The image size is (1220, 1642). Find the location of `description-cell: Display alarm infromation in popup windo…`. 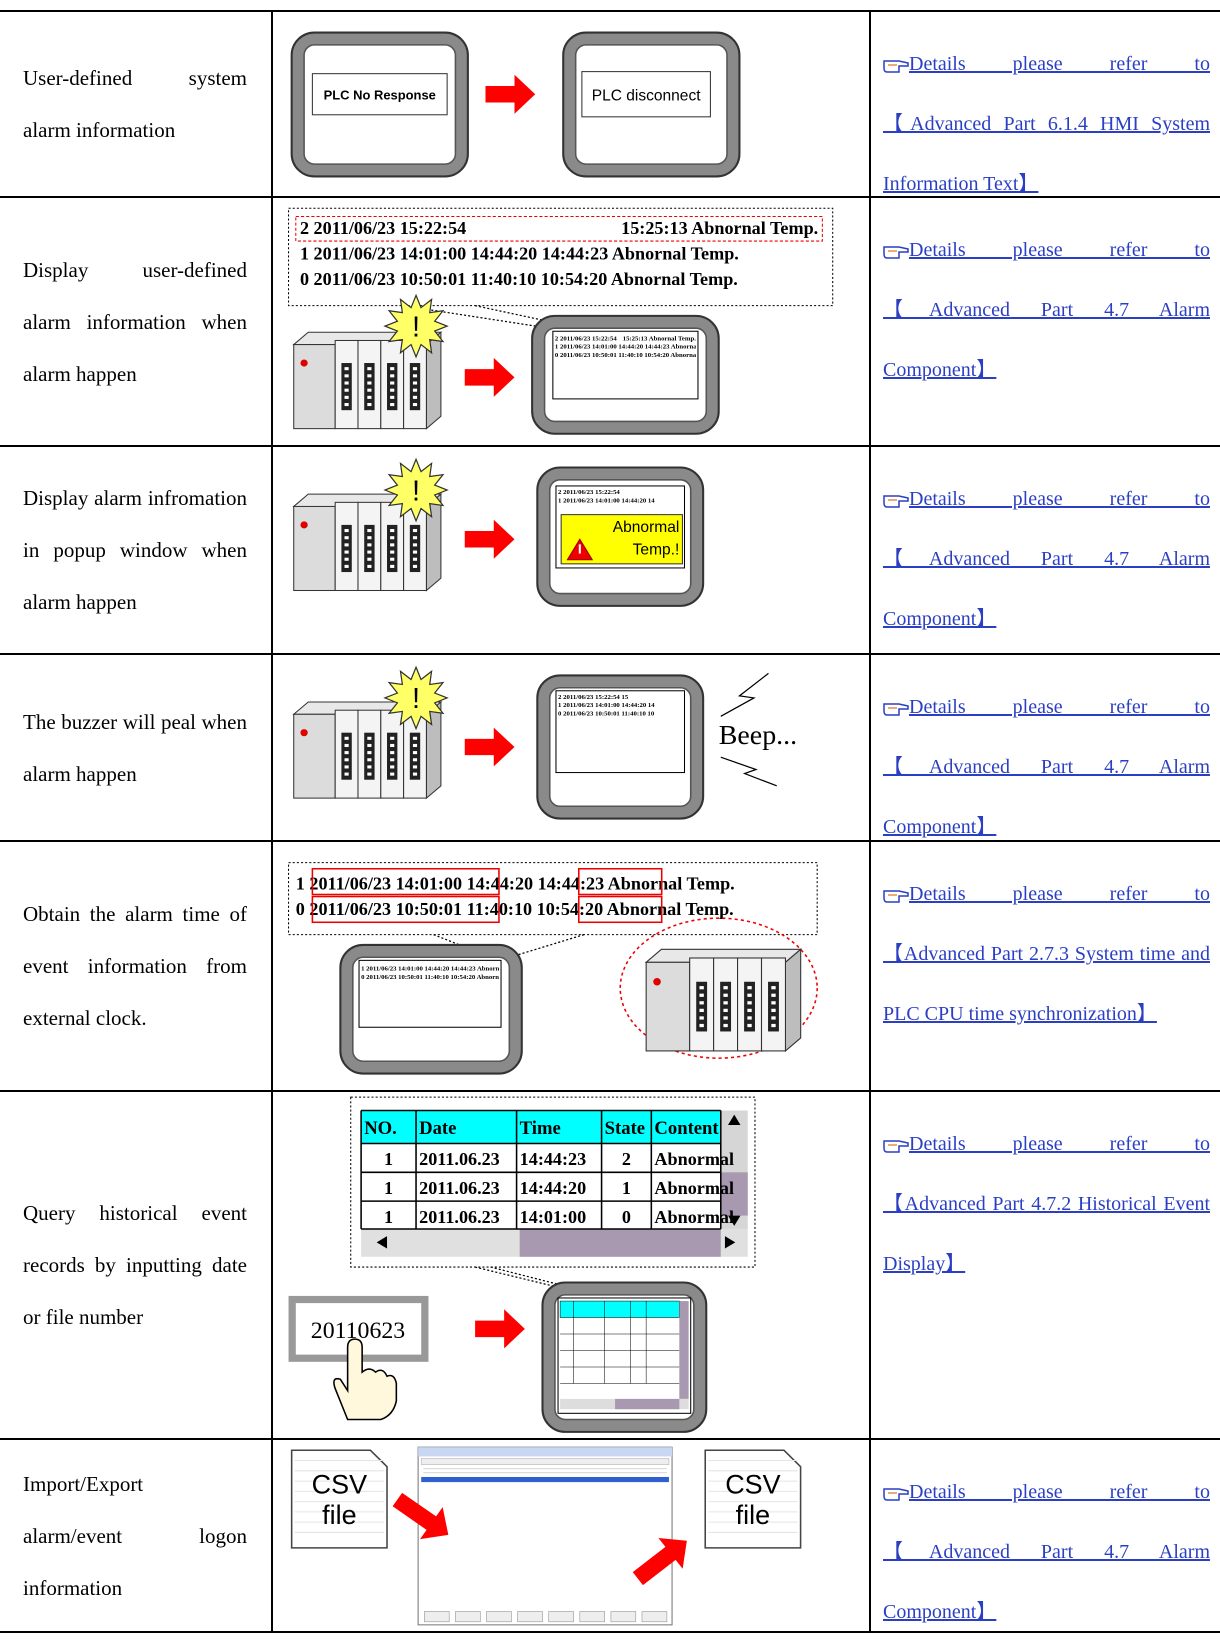

description-cell: Display alarm infromation in popup windo… is located at coordinates (135, 550).